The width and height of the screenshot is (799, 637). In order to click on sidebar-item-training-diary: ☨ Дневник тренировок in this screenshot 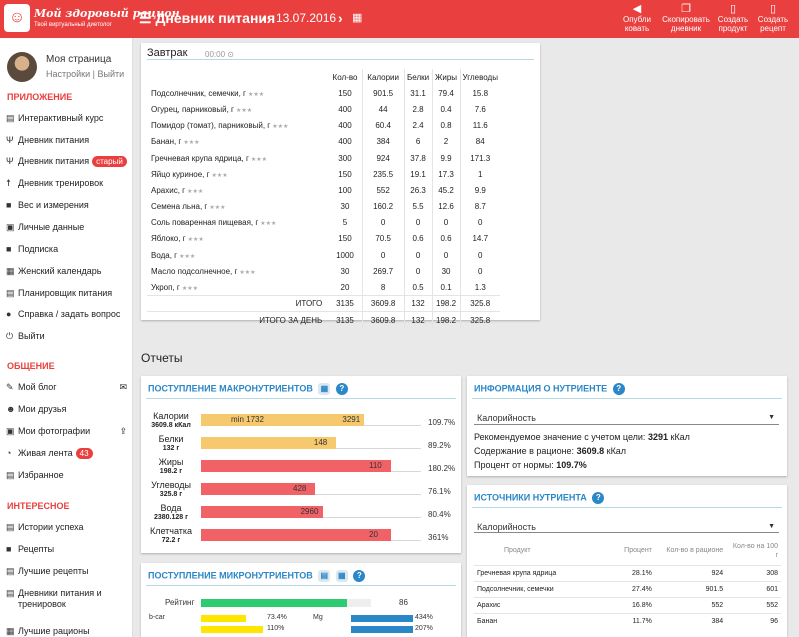, I will do `click(55, 183)`.